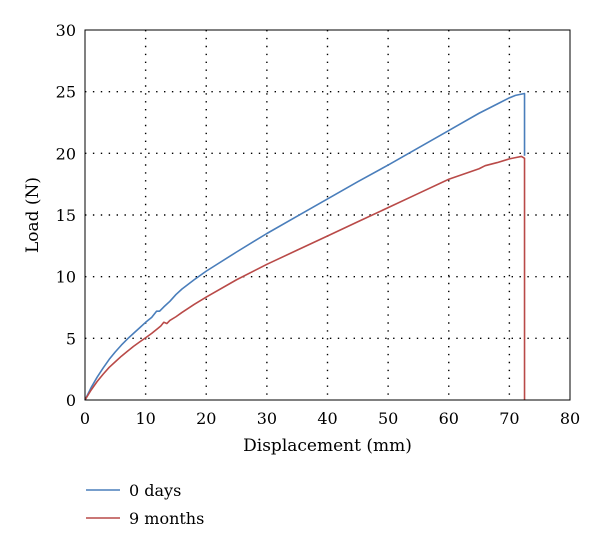 Image resolution: width=600 pixels, height=548 pixels. Describe the element at coordinates (570, 418) in the screenshot. I see `x-tick-label: 80` at that location.